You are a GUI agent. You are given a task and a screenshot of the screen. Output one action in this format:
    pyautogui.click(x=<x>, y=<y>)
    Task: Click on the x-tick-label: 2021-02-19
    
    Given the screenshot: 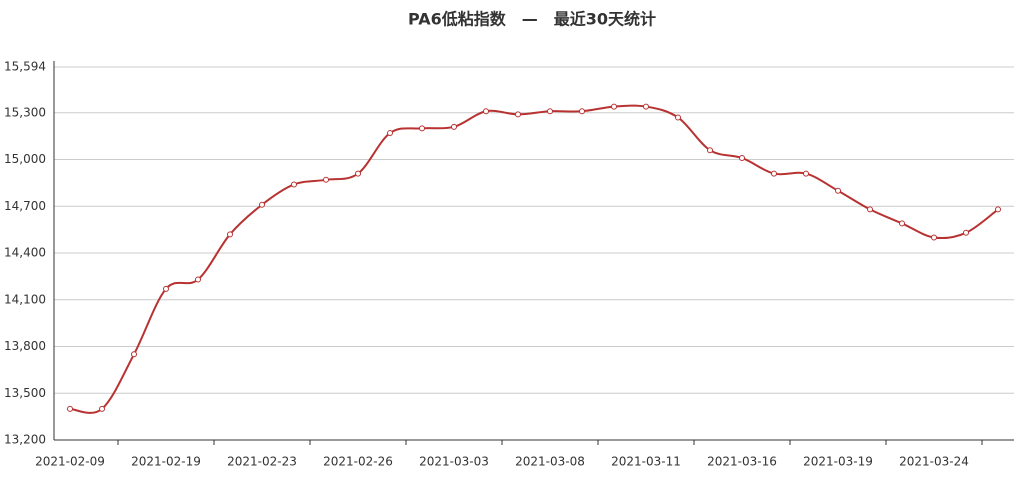 What is the action you would take?
    pyautogui.click(x=166, y=462)
    